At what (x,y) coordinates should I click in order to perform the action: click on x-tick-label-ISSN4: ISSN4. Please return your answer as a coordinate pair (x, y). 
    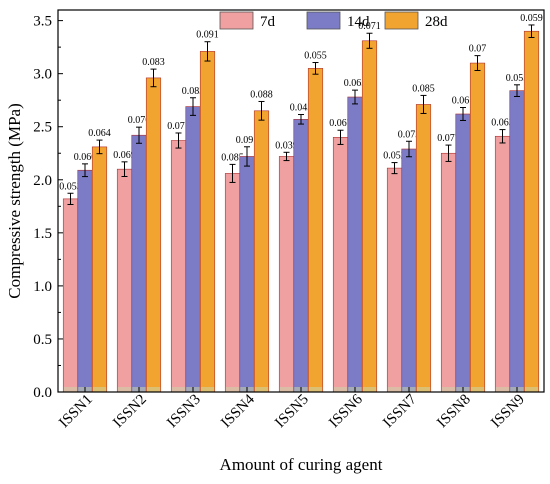
    Looking at the image, I should click on (238, 411).